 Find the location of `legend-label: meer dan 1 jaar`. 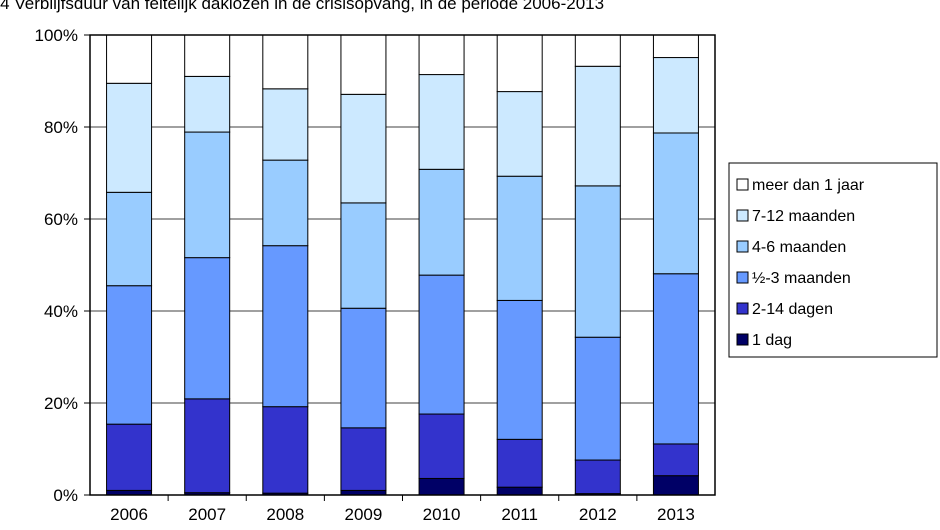

legend-label: meer dan 1 jaar is located at coordinates (808, 185).